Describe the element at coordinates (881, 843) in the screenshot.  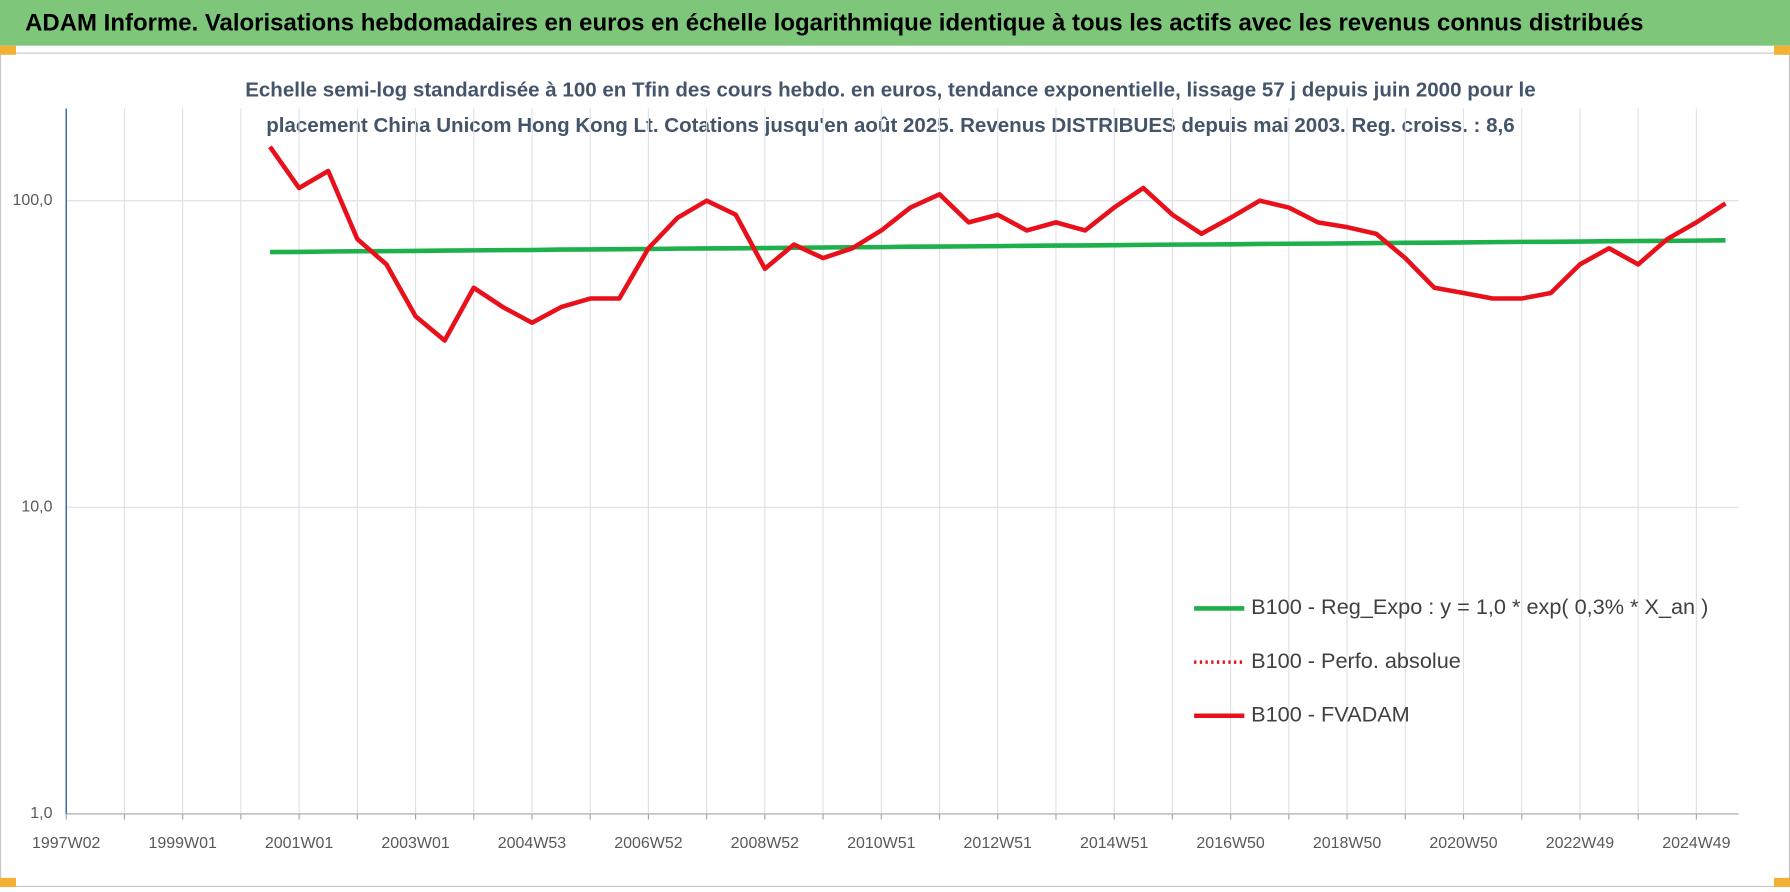
I see `x-tick-label: 2010W51` at that location.